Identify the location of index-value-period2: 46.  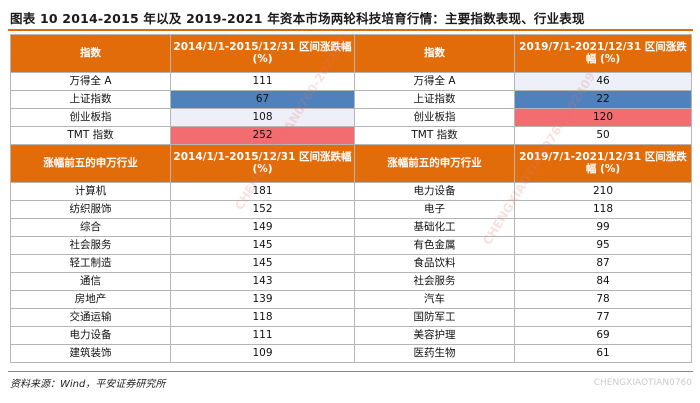
(603, 81).